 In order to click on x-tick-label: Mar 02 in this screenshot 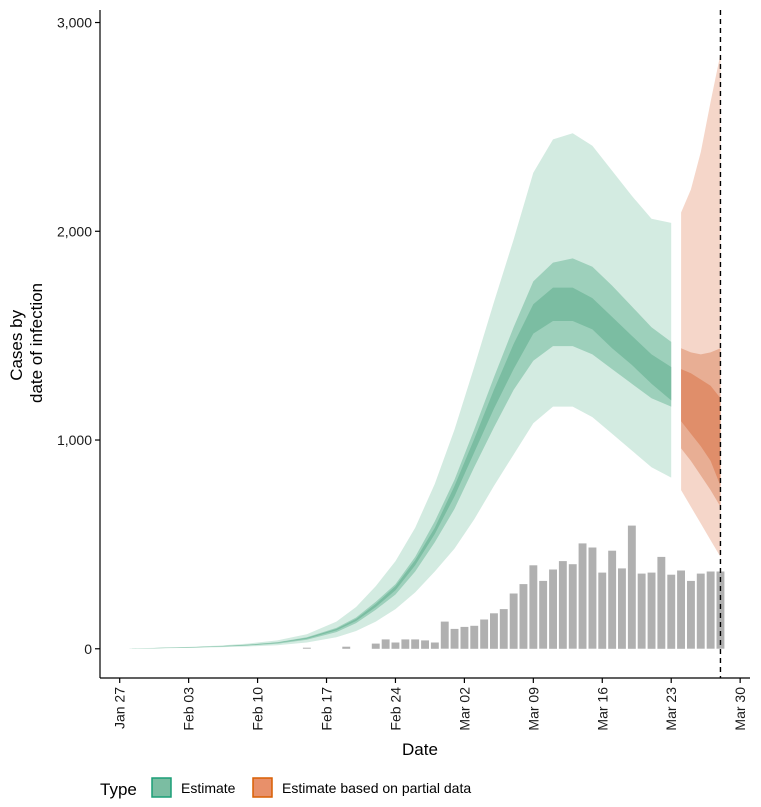, I will do `click(464, 709)`.